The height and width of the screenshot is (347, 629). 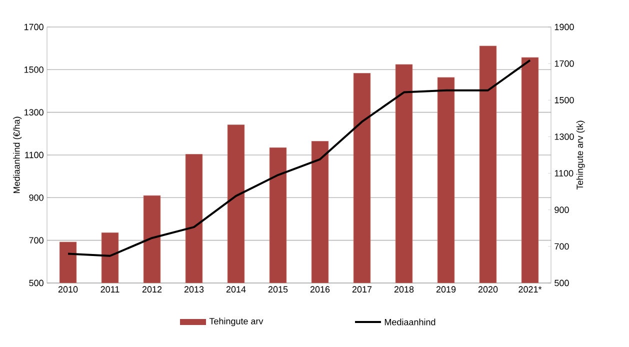 What do you see at coordinates (34, 69) in the screenshot?
I see `y-tick-label: 1500` at bounding box center [34, 69].